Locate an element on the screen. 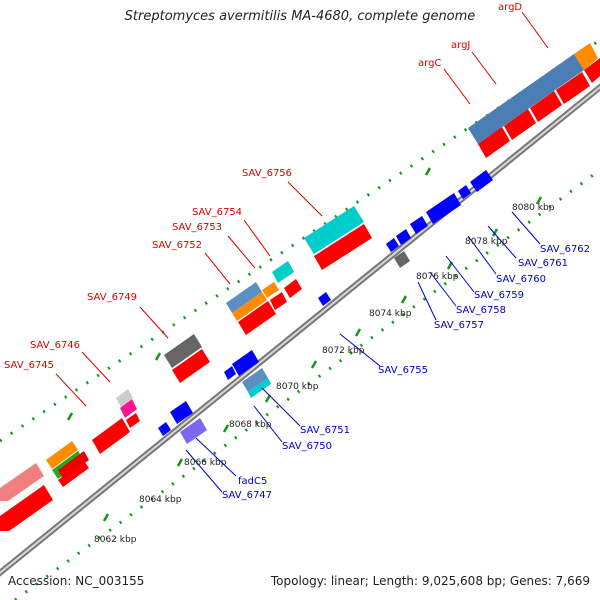 The height and width of the screenshot is (600, 600). connector-sav6749 is located at coordinates (154, 322).